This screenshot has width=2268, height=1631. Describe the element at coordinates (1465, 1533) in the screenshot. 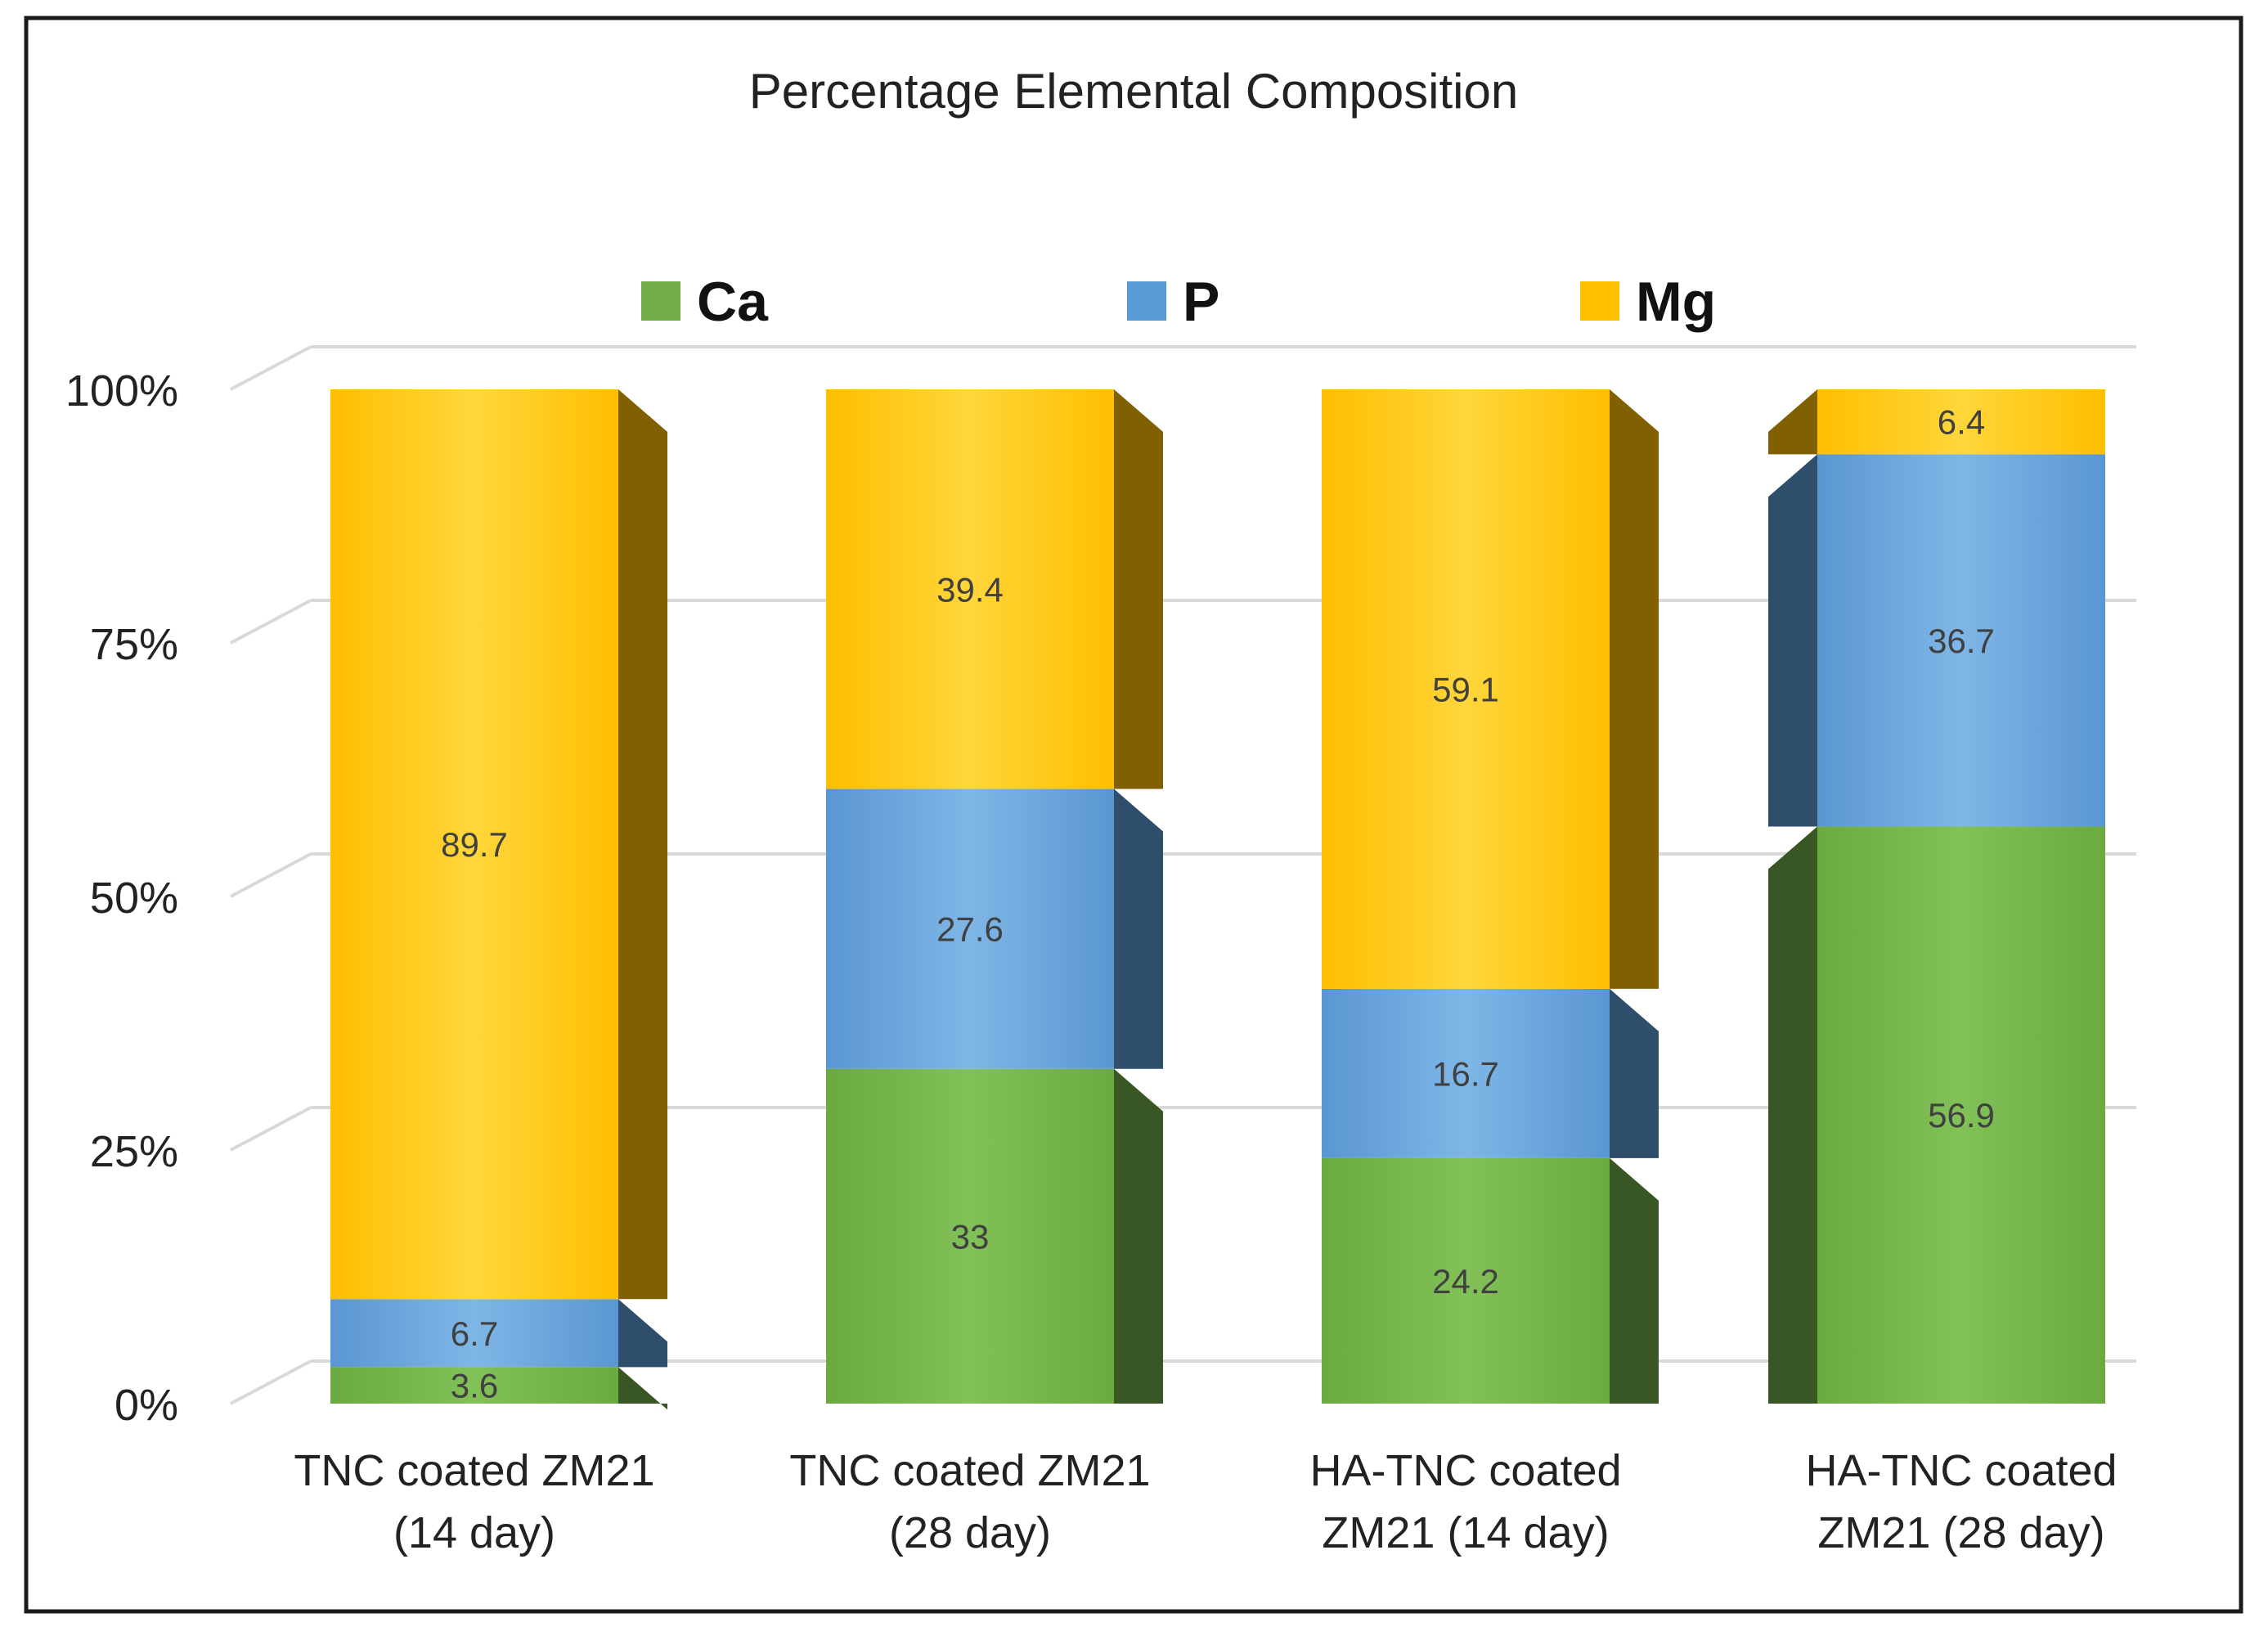

I see `x-category-label: ZM21 (14 day)` at that location.